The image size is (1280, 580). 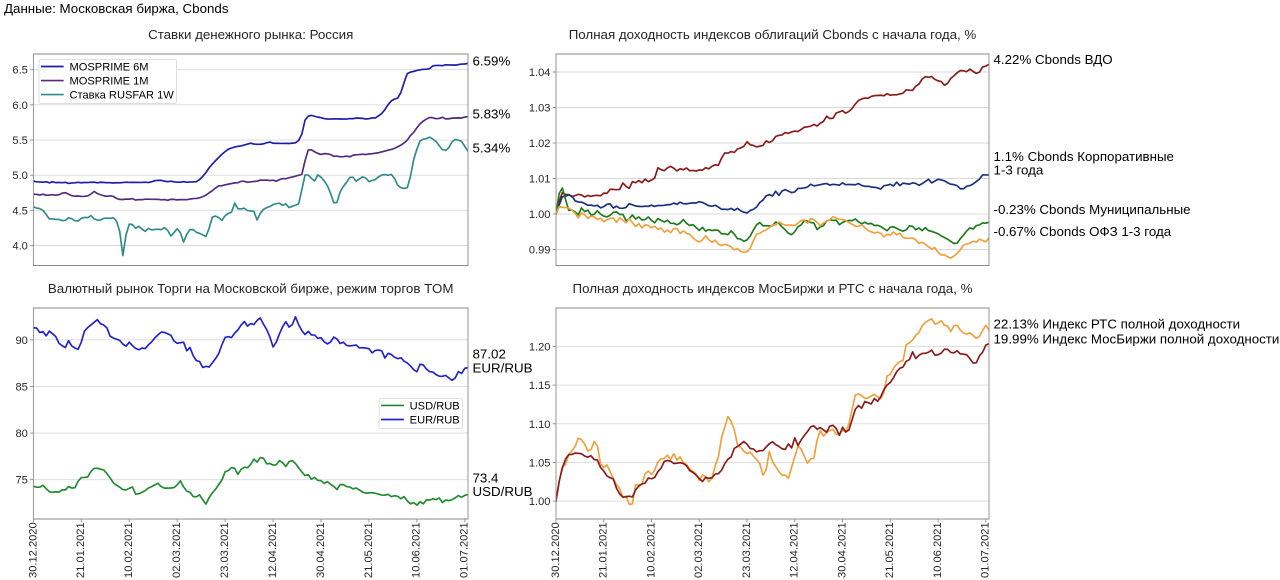 I want to click on svg-text: 6.0, so click(x=19, y=106).